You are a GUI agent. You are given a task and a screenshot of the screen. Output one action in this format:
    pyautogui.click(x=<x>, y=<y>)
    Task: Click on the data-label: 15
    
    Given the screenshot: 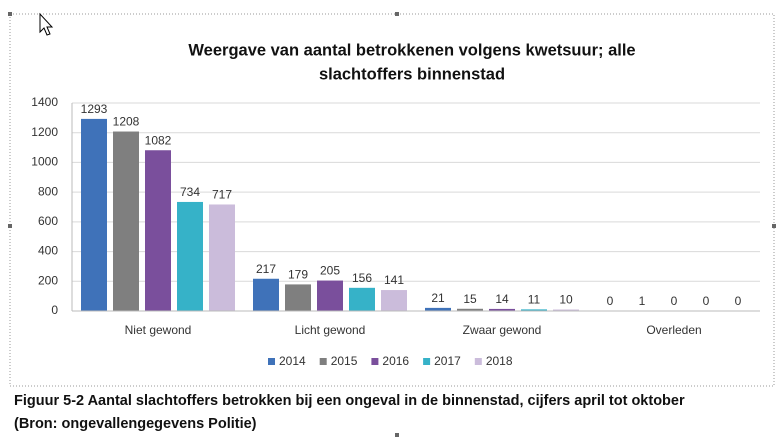 What is the action you would take?
    pyautogui.click(x=470, y=299)
    